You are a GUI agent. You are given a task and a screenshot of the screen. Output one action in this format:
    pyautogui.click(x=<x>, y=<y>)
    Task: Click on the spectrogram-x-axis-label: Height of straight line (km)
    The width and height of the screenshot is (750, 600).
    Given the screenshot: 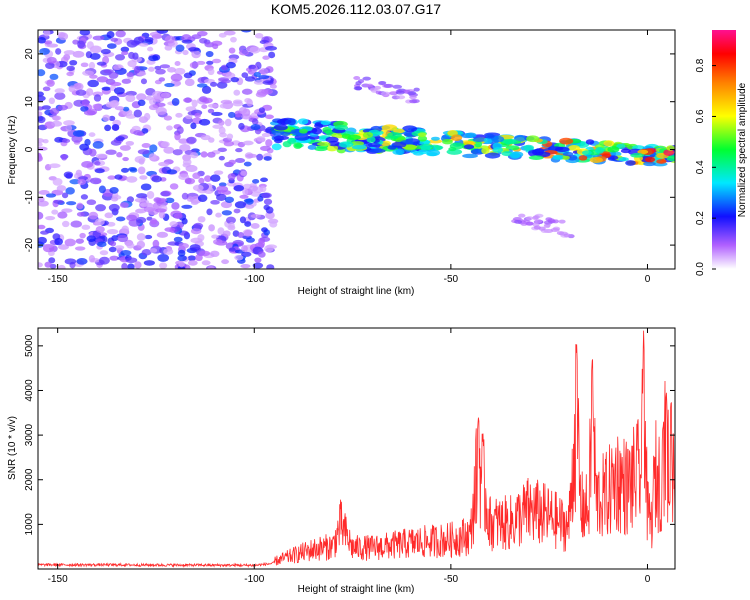 What is the action you would take?
    pyautogui.click(x=356, y=291)
    